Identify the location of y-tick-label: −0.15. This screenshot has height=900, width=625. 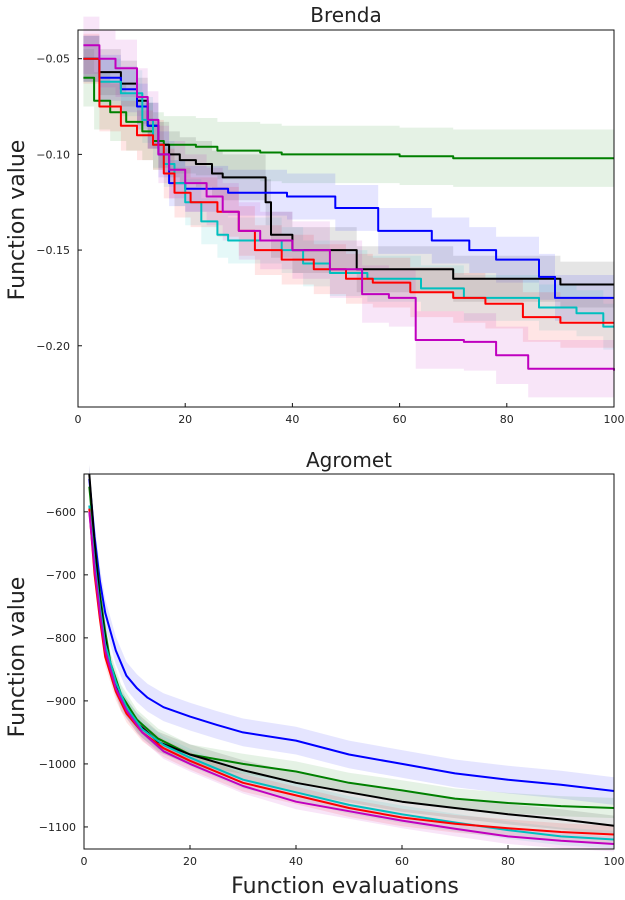
(53, 250).